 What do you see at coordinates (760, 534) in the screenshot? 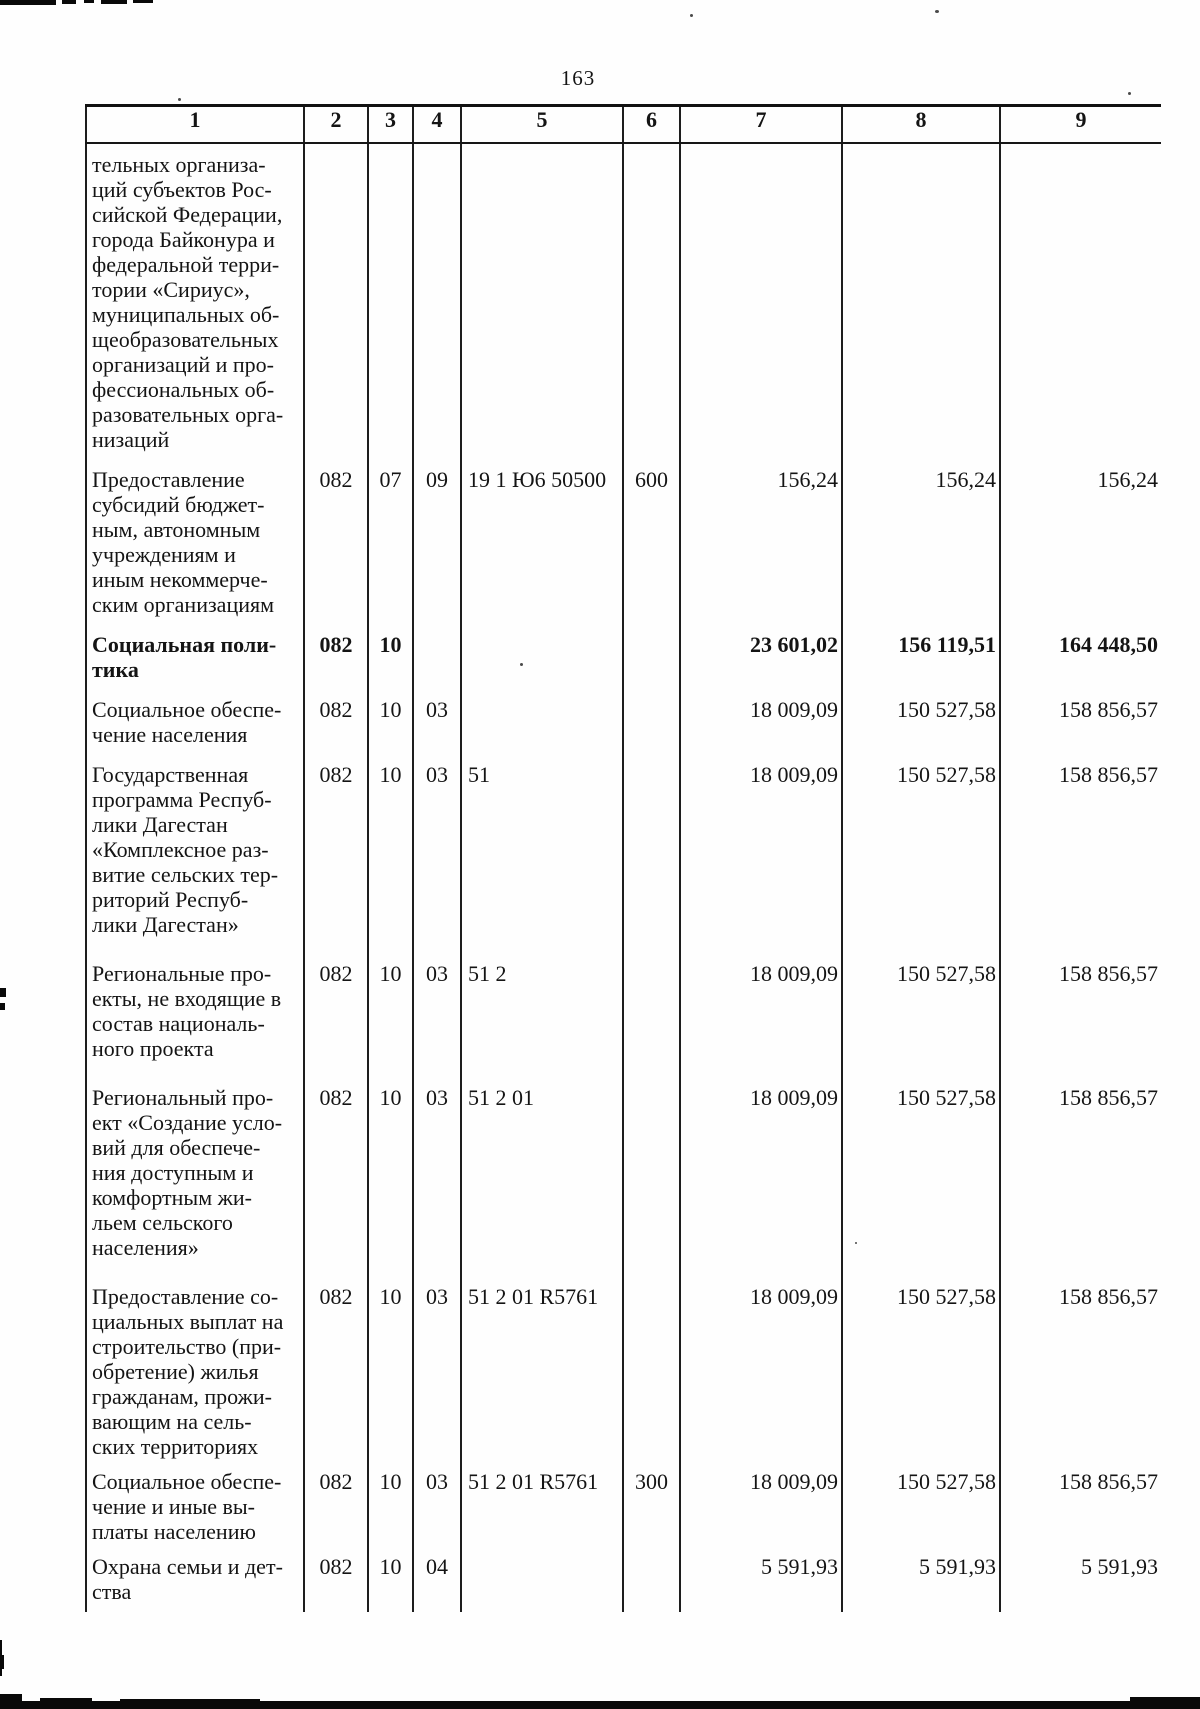
I see `cell-amount-federal: 156,24` at bounding box center [760, 534].